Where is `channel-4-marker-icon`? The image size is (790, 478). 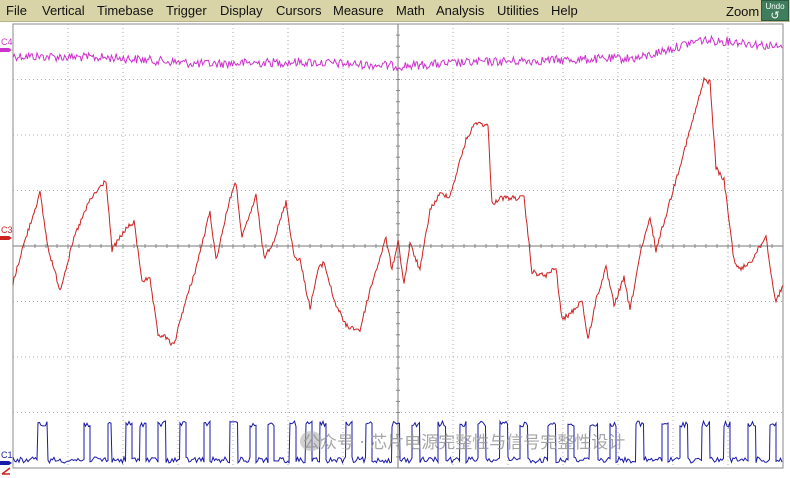
channel-4-marker-icon is located at coordinates (6, 50).